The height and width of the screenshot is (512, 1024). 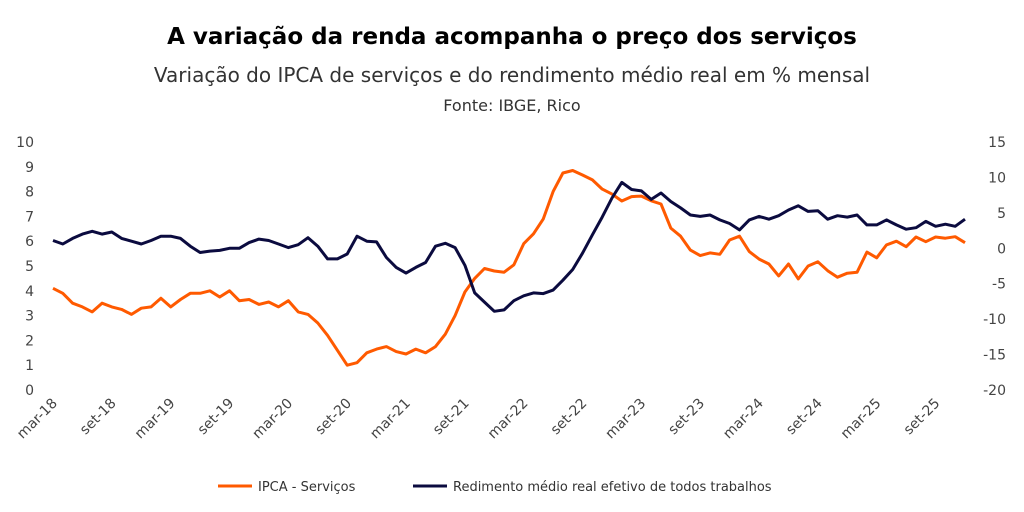 What do you see at coordinates (686, 417) in the screenshot?
I see `x-tick-label: set-23` at bounding box center [686, 417].